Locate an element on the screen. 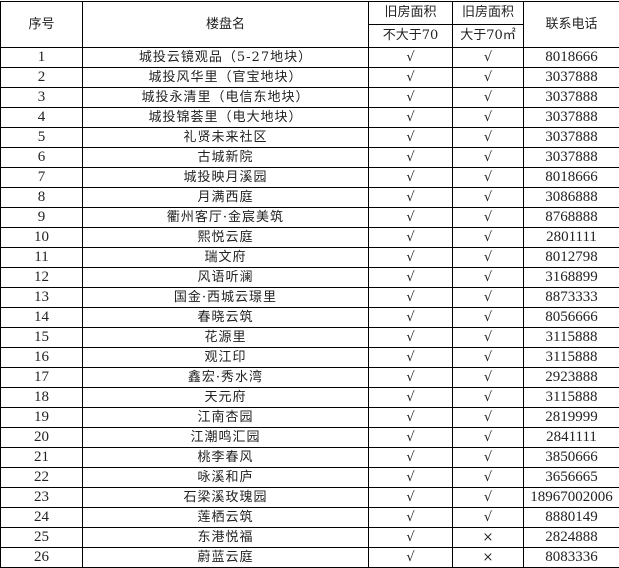 The image size is (619, 568). row-name: 瑞文府 is located at coordinates (226, 258).